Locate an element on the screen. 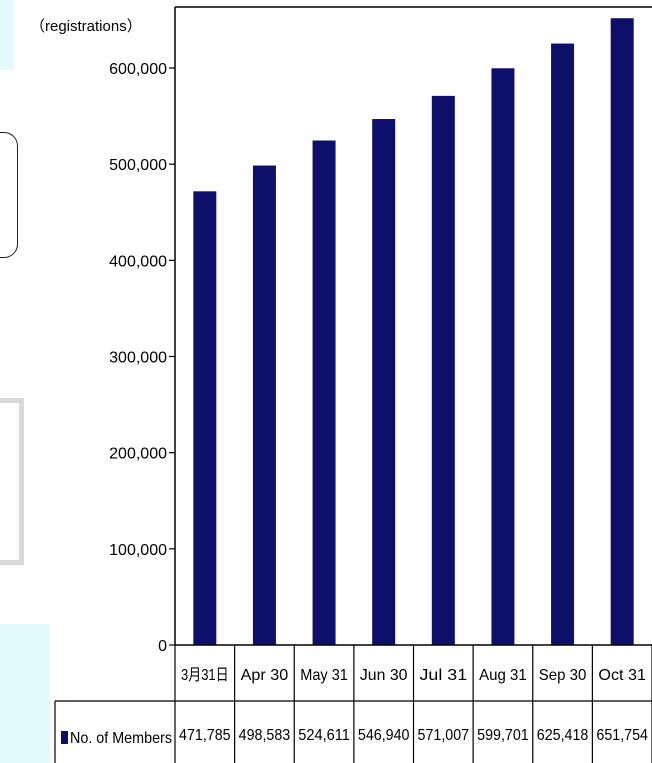 This screenshot has width=652, height=763. legend-key is located at coordinates (64, 737).